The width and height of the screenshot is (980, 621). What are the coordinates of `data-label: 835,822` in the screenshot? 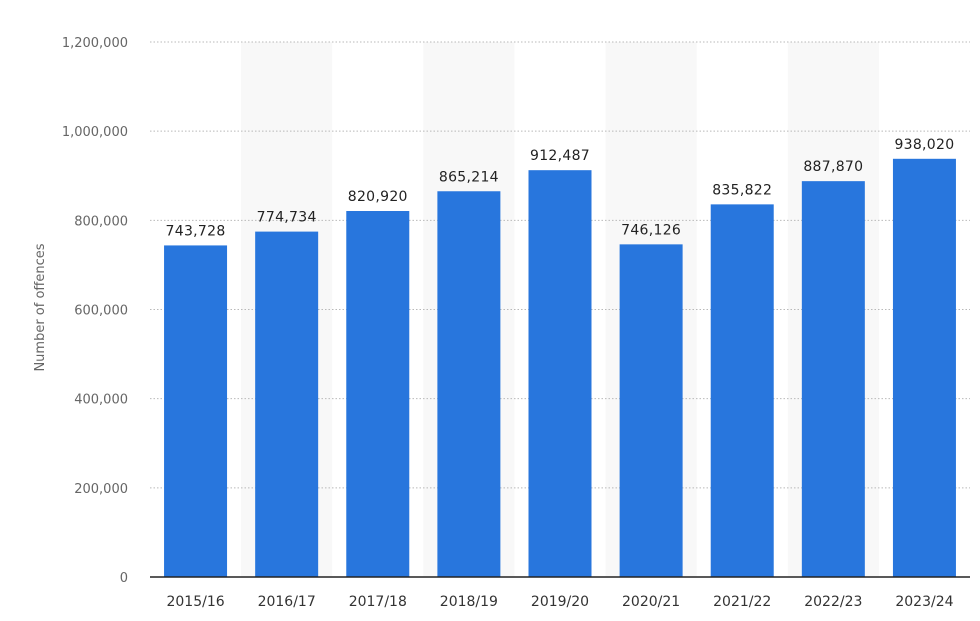 It's located at (742, 190).